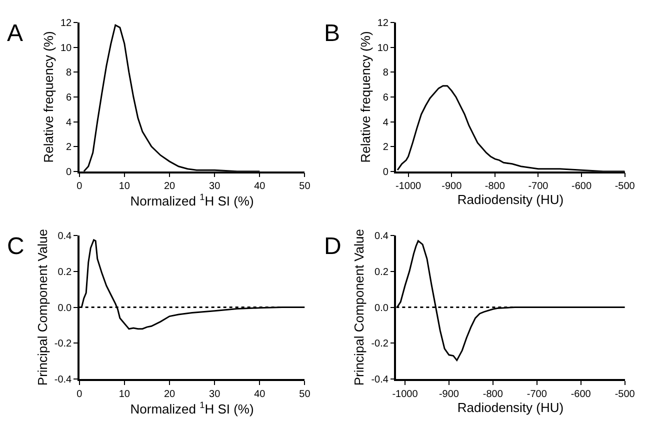 This screenshot has width=658, height=431. I want to click on chart-title: A, so click(15, 33).